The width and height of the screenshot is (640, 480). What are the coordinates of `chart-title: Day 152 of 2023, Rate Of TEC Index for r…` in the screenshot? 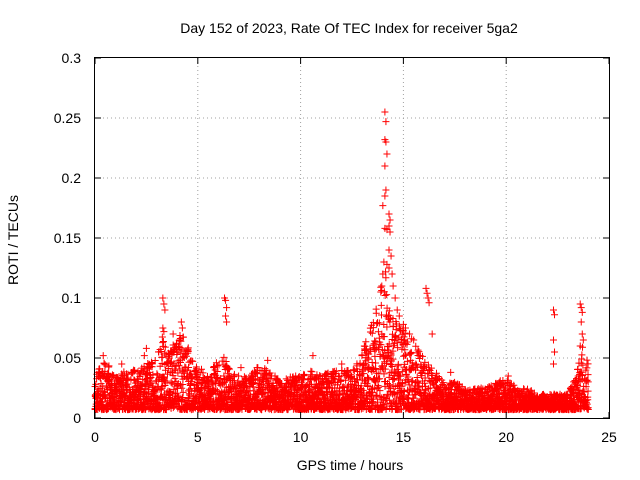 It's located at (349, 28).